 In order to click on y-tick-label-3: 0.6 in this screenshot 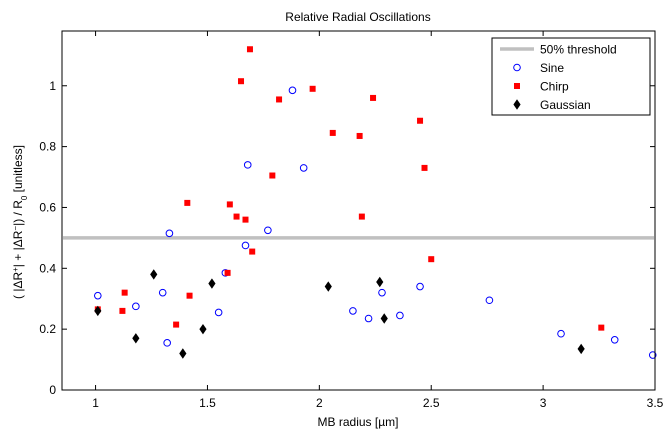, I will do `click(47, 207)`.